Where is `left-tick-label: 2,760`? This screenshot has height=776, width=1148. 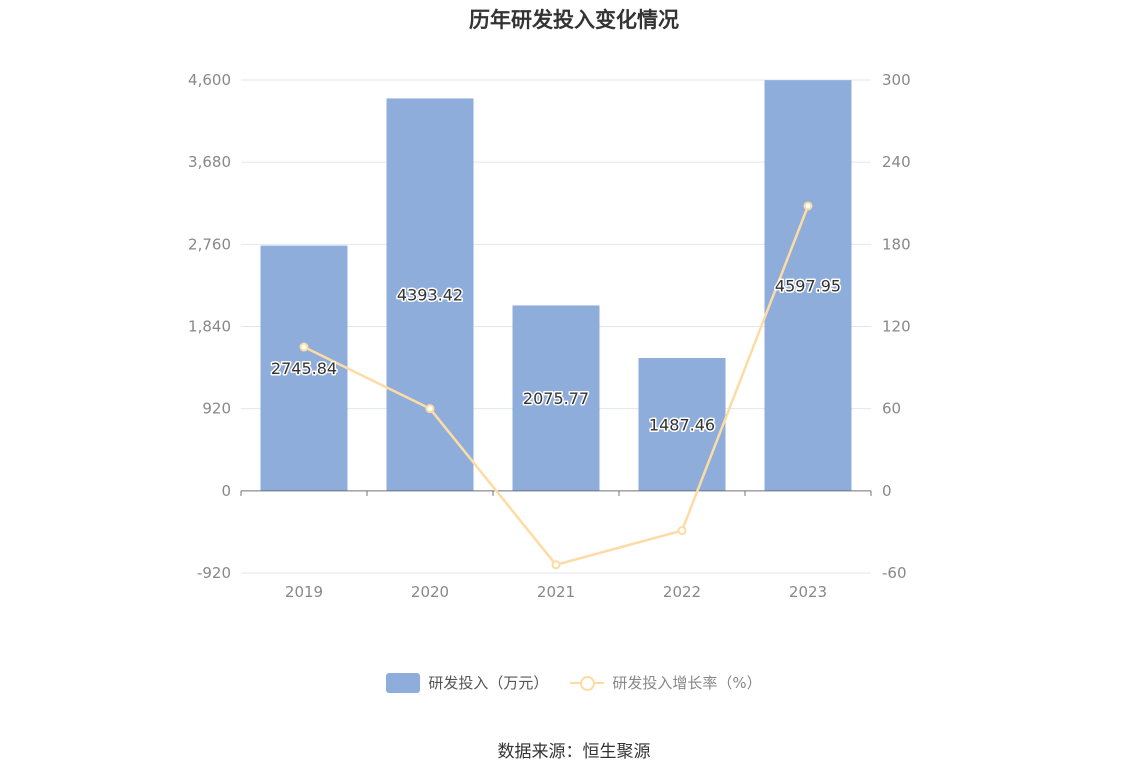 left-tick-label: 2,760 is located at coordinates (209, 244).